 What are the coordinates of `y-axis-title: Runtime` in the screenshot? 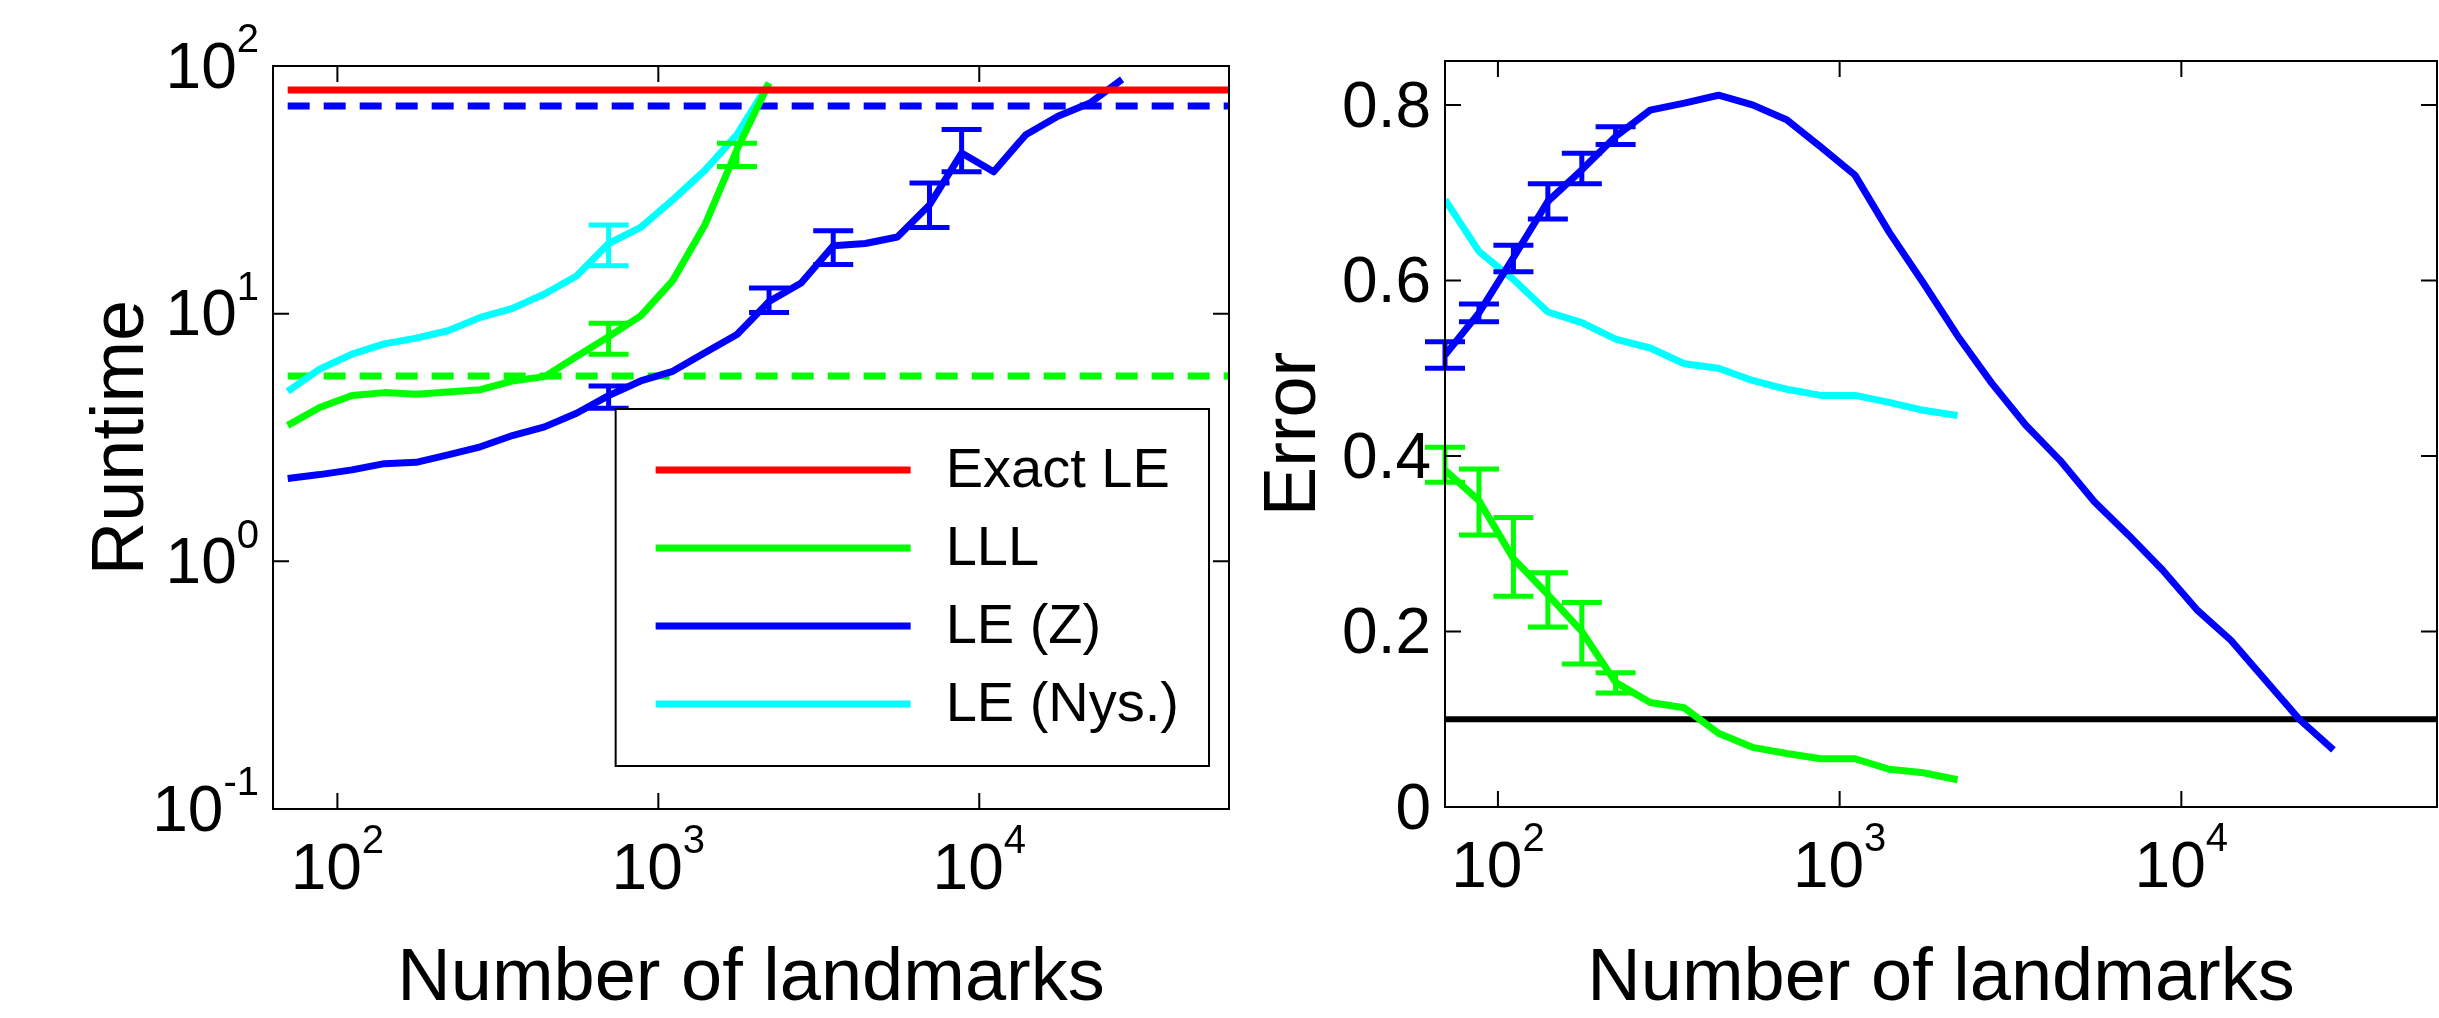 It's located at (118, 437).